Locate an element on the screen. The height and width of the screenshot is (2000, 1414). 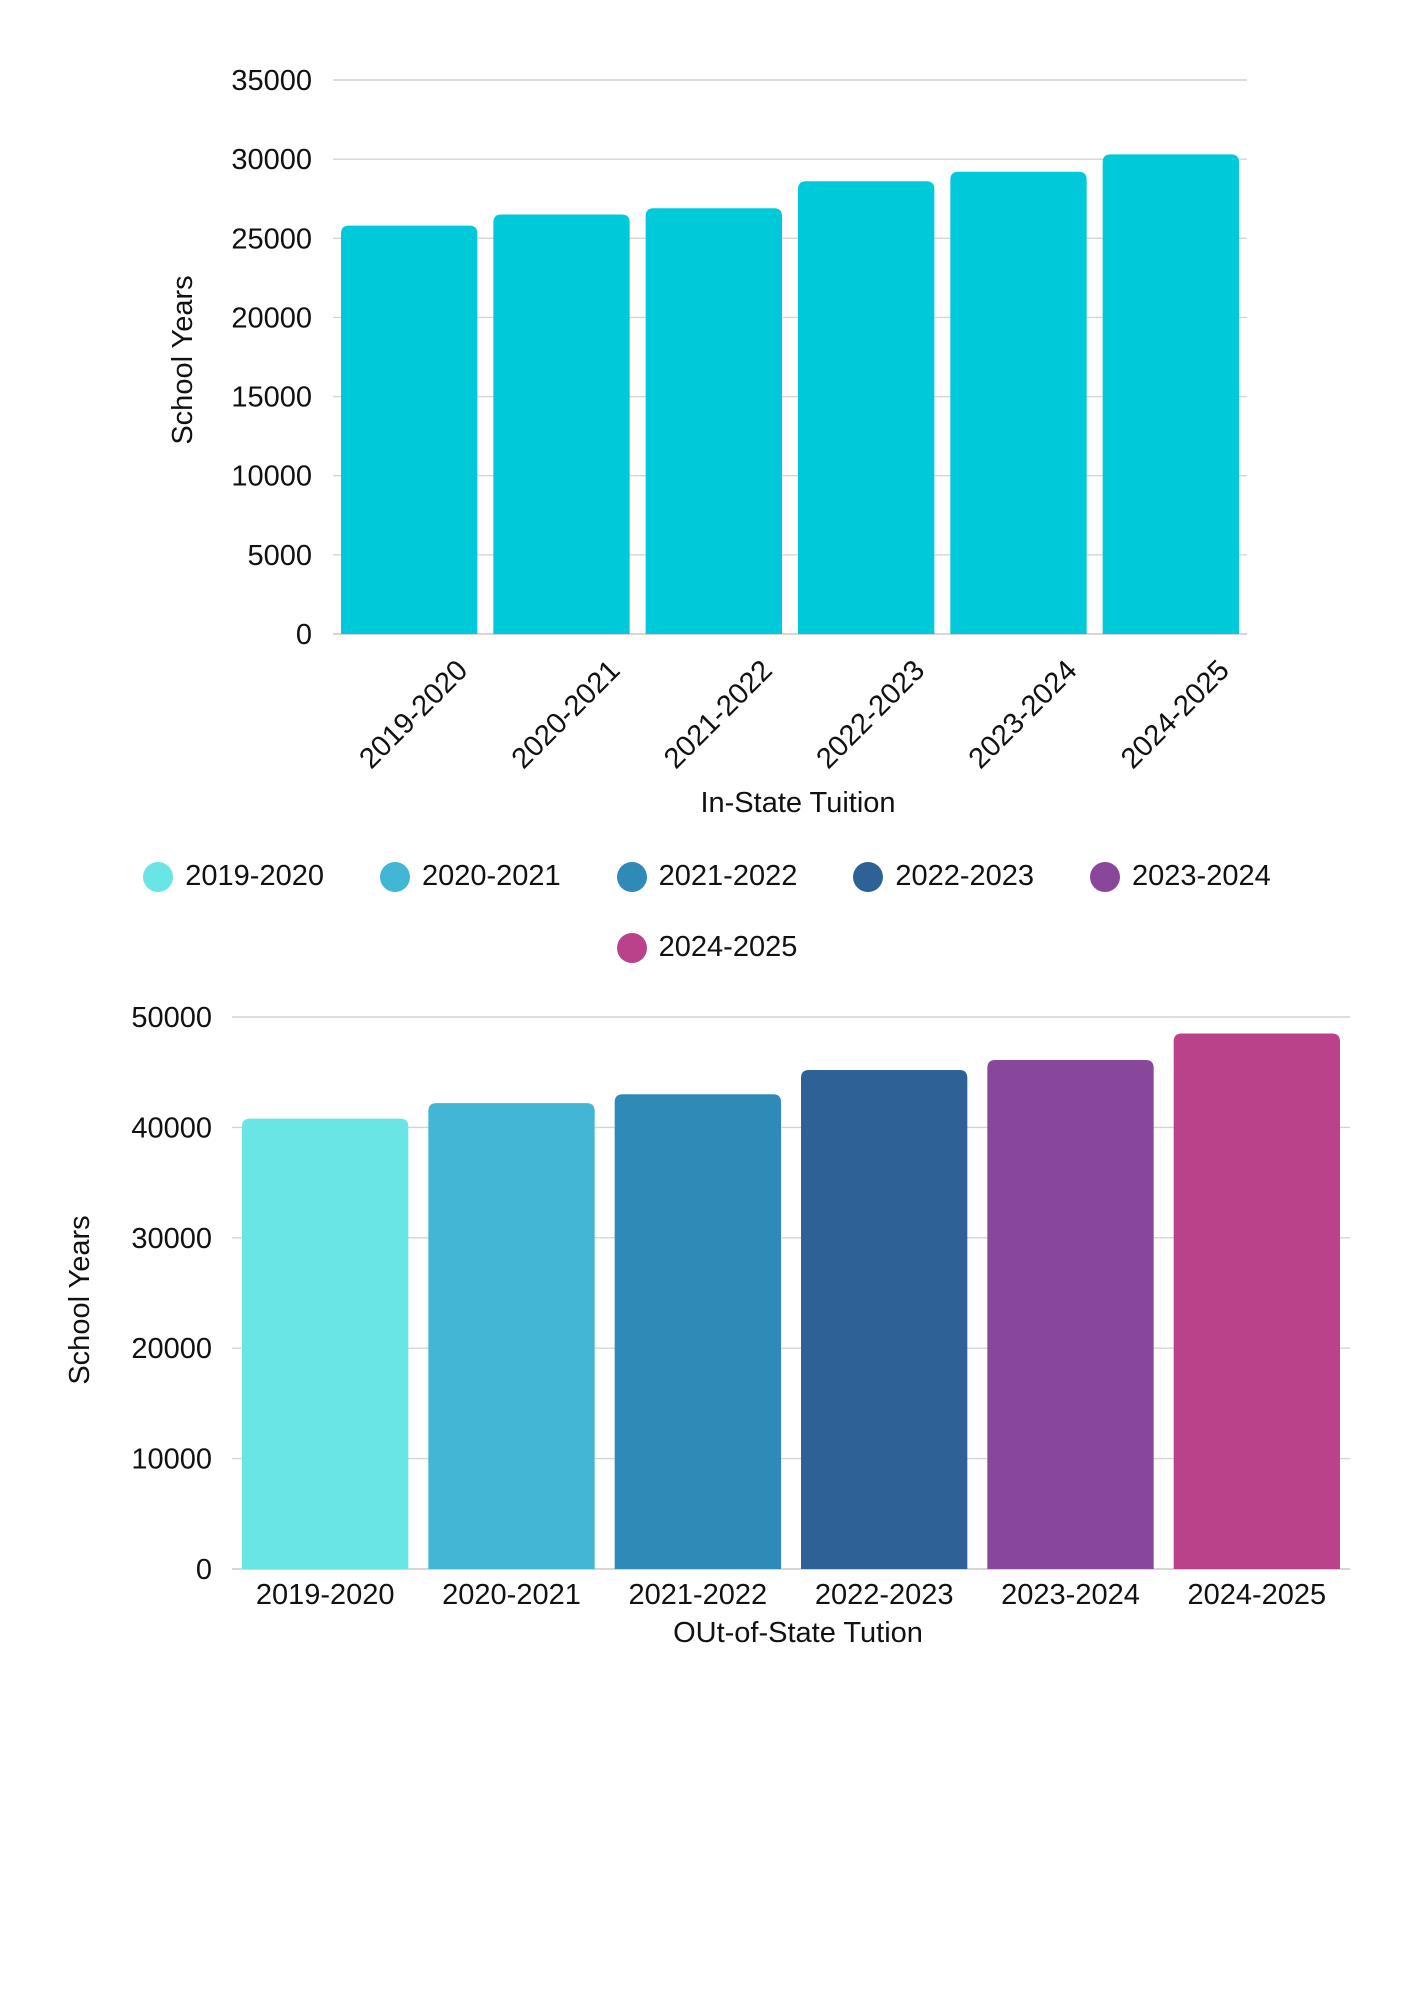
legend-label: 2022-2023 is located at coordinates (965, 876).